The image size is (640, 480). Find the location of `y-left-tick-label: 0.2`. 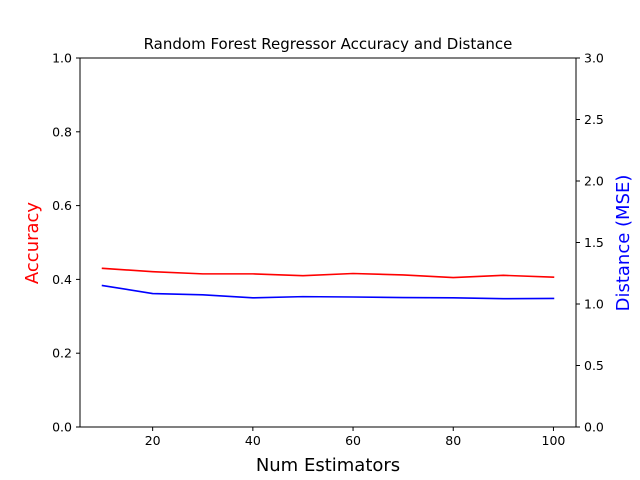

y-left-tick-label: 0.2 is located at coordinates (62, 353).